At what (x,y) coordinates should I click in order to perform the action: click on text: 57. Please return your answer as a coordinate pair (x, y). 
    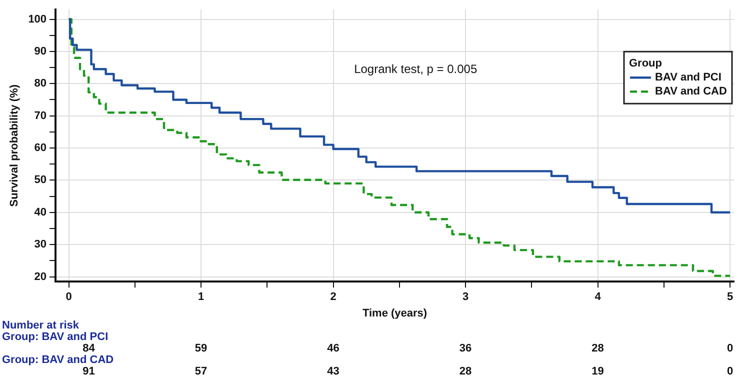
    Looking at the image, I should click on (201, 372).